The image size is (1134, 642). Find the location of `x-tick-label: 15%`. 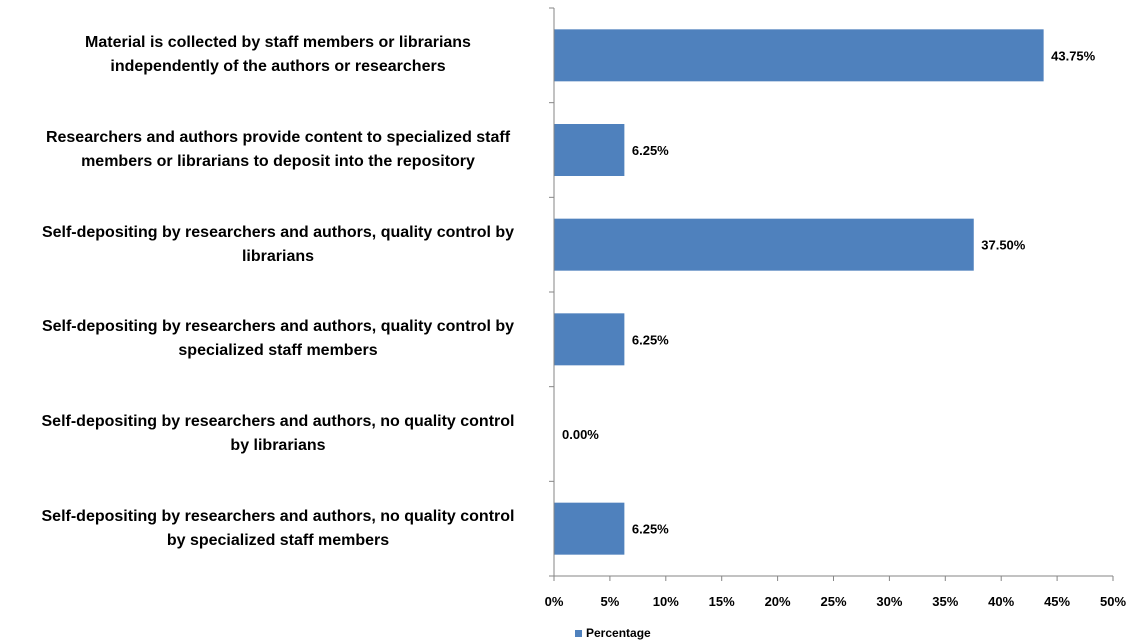

x-tick-label: 15% is located at coordinates (722, 601).